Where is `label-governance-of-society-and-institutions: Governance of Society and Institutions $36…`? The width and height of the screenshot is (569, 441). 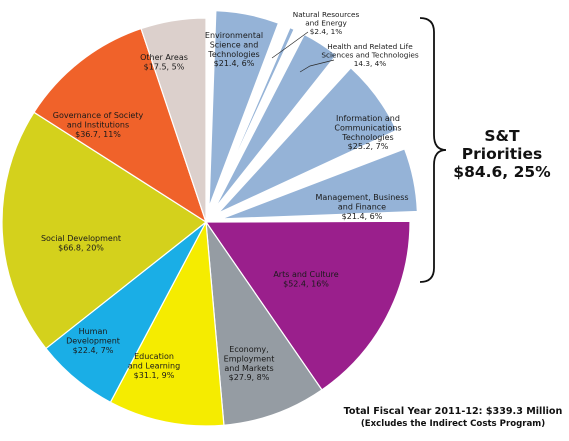
label-governance-of-society-and-institutions: Governance of Society and Institutions $36… is located at coordinates (98, 125).